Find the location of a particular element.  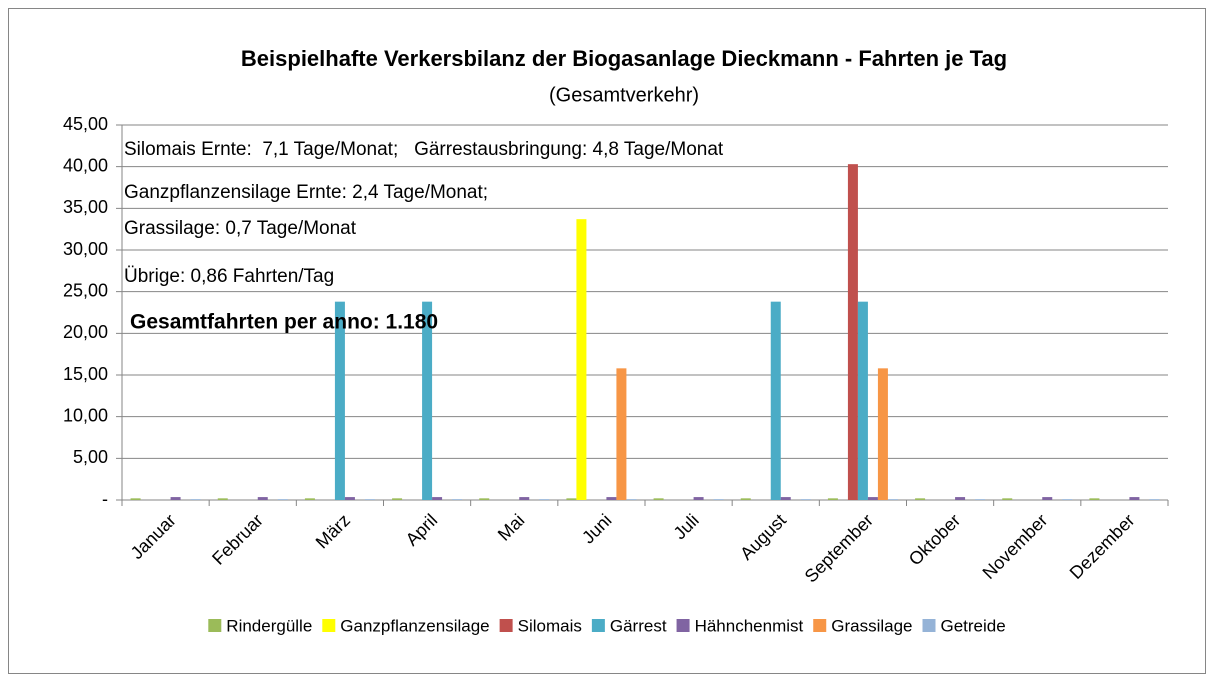

annotation: Übrige: 0,86 Fahrten/Tag is located at coordinates (229, 276).